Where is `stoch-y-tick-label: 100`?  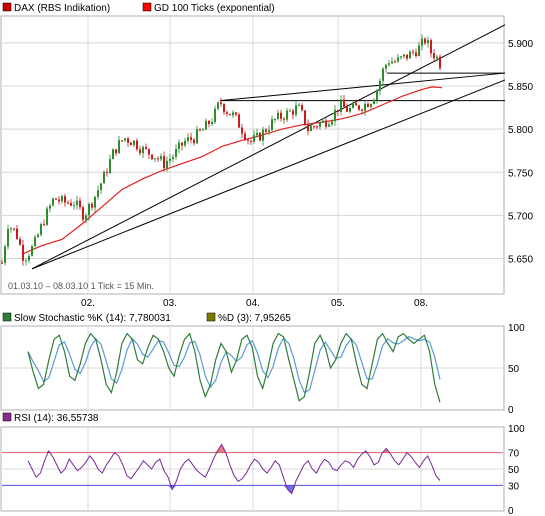 stoch-y-tick-label: 100 is located at coordinates (516, 328).